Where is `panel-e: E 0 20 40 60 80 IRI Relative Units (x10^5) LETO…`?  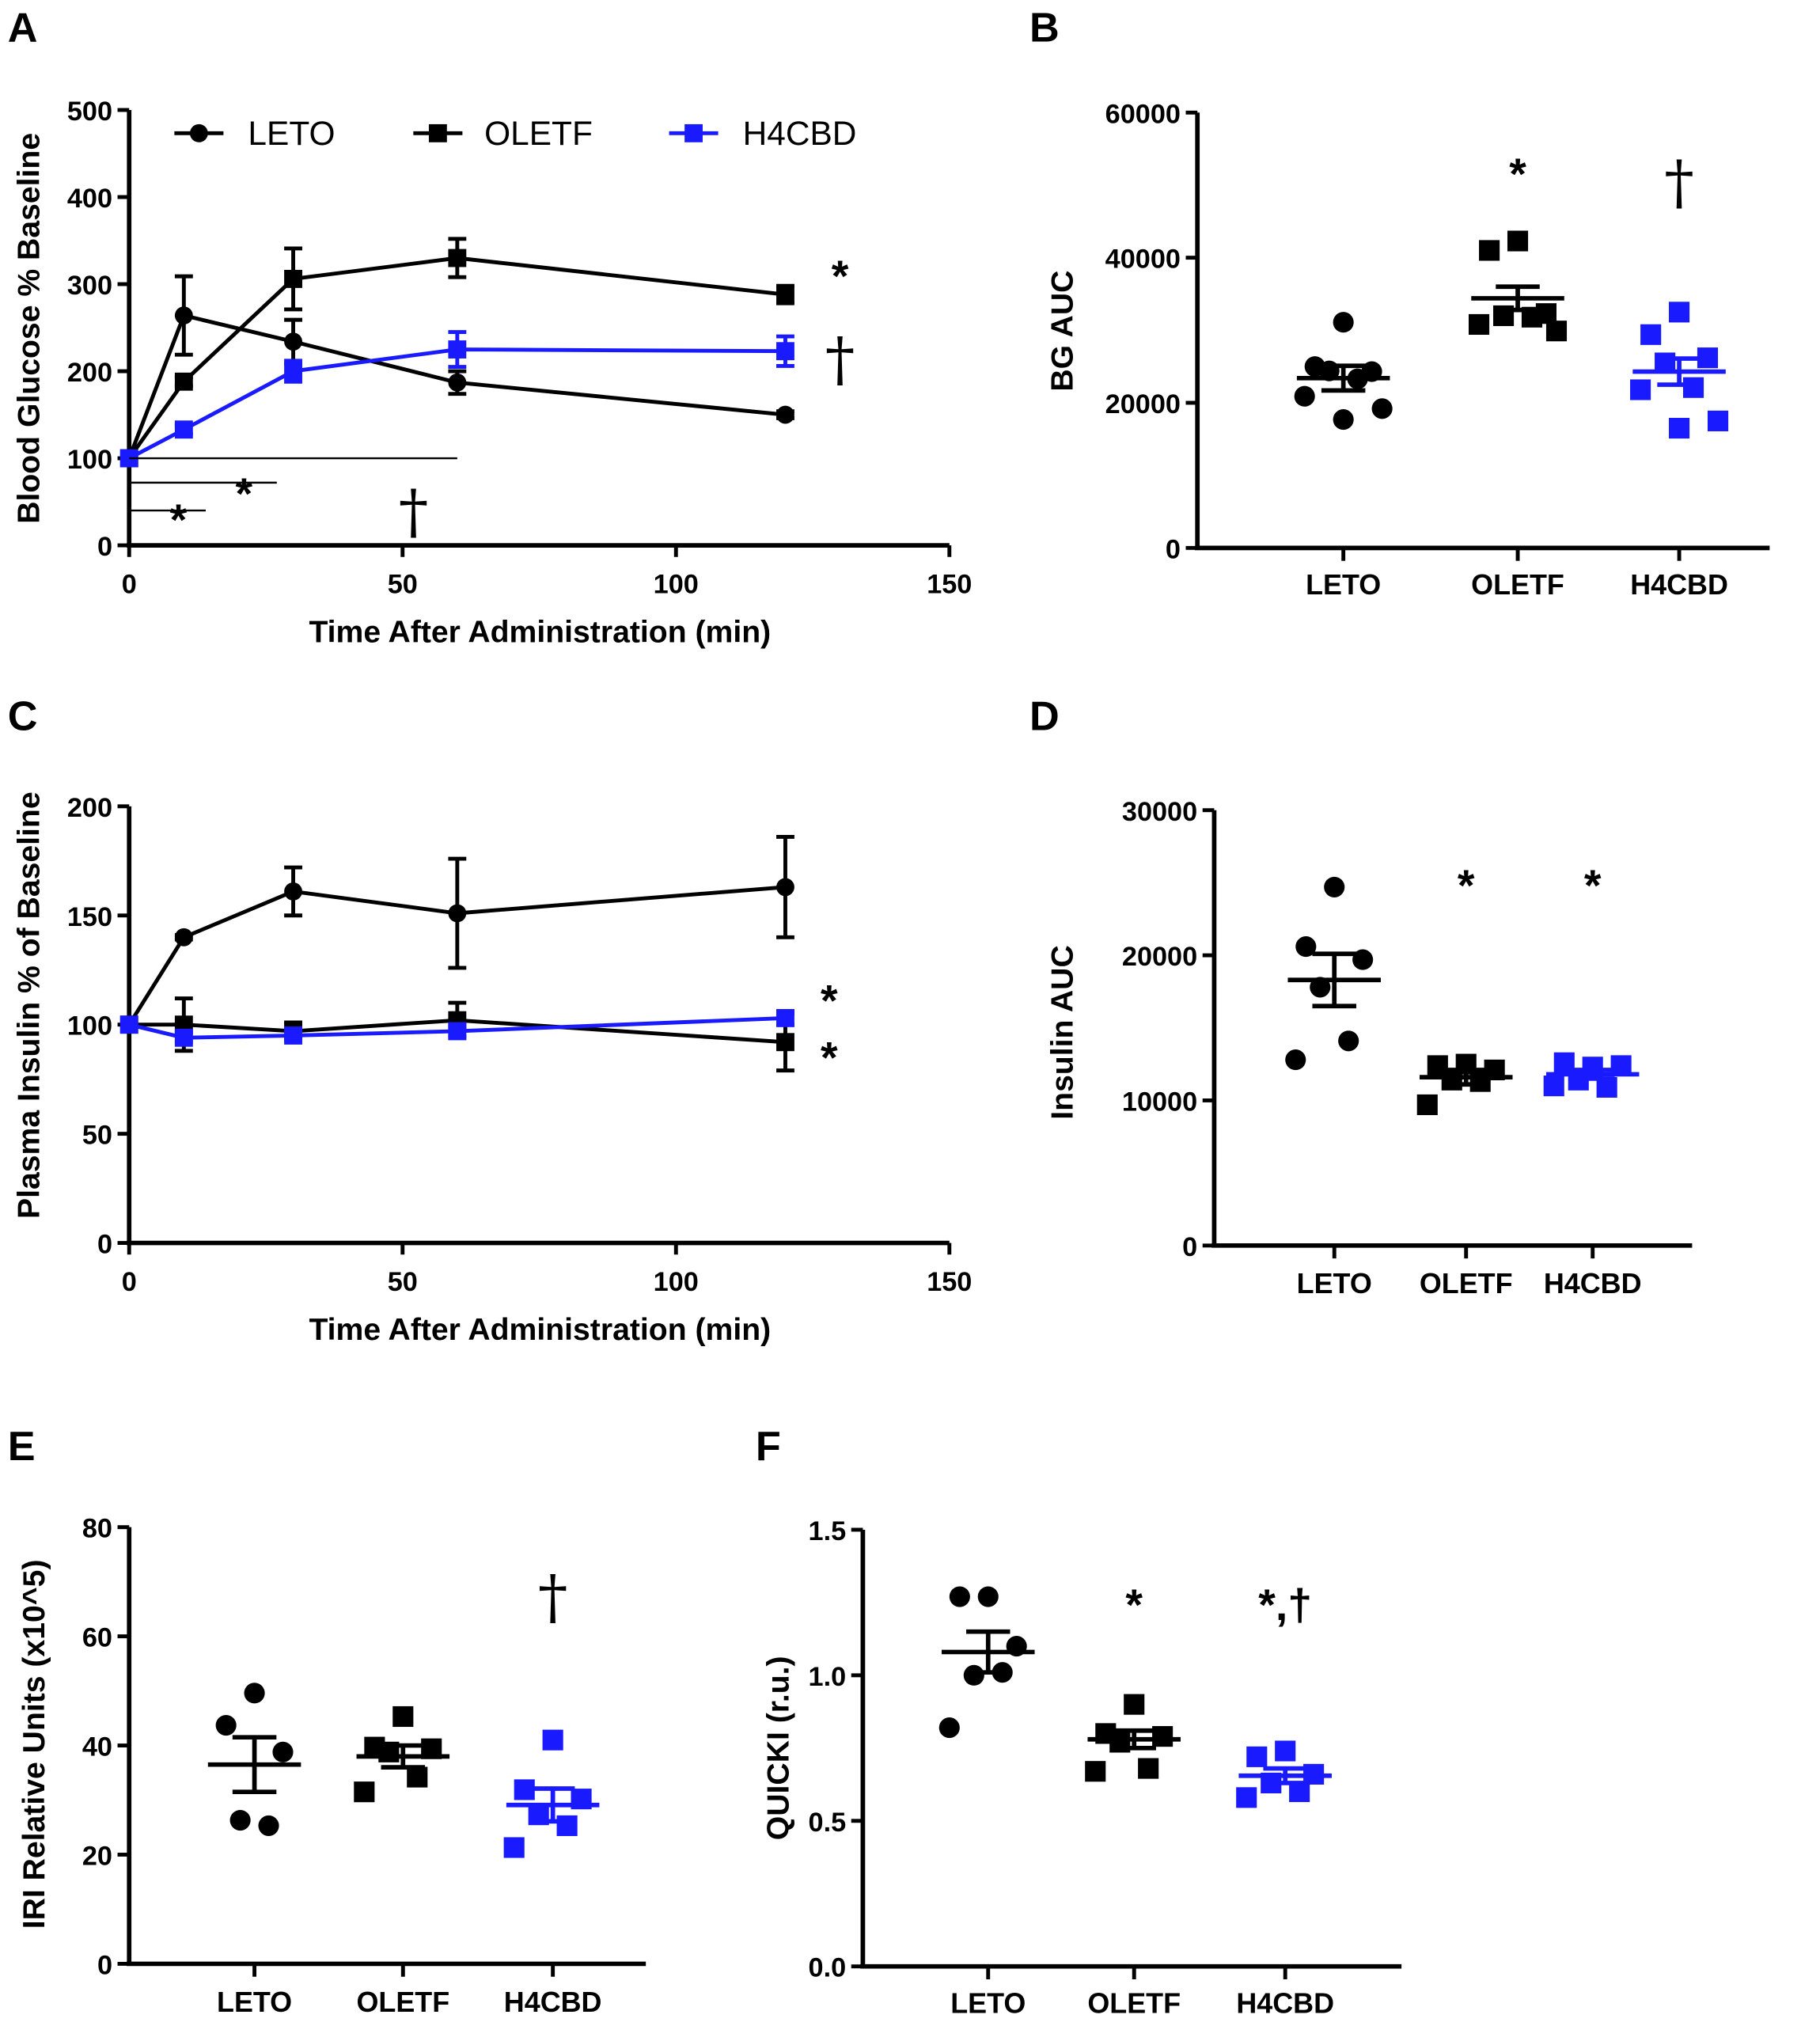 panel-e: E 0 20 40 60 80 IRI Relative Units (x10^5) LETO… is located at coordinates (327, 1721).